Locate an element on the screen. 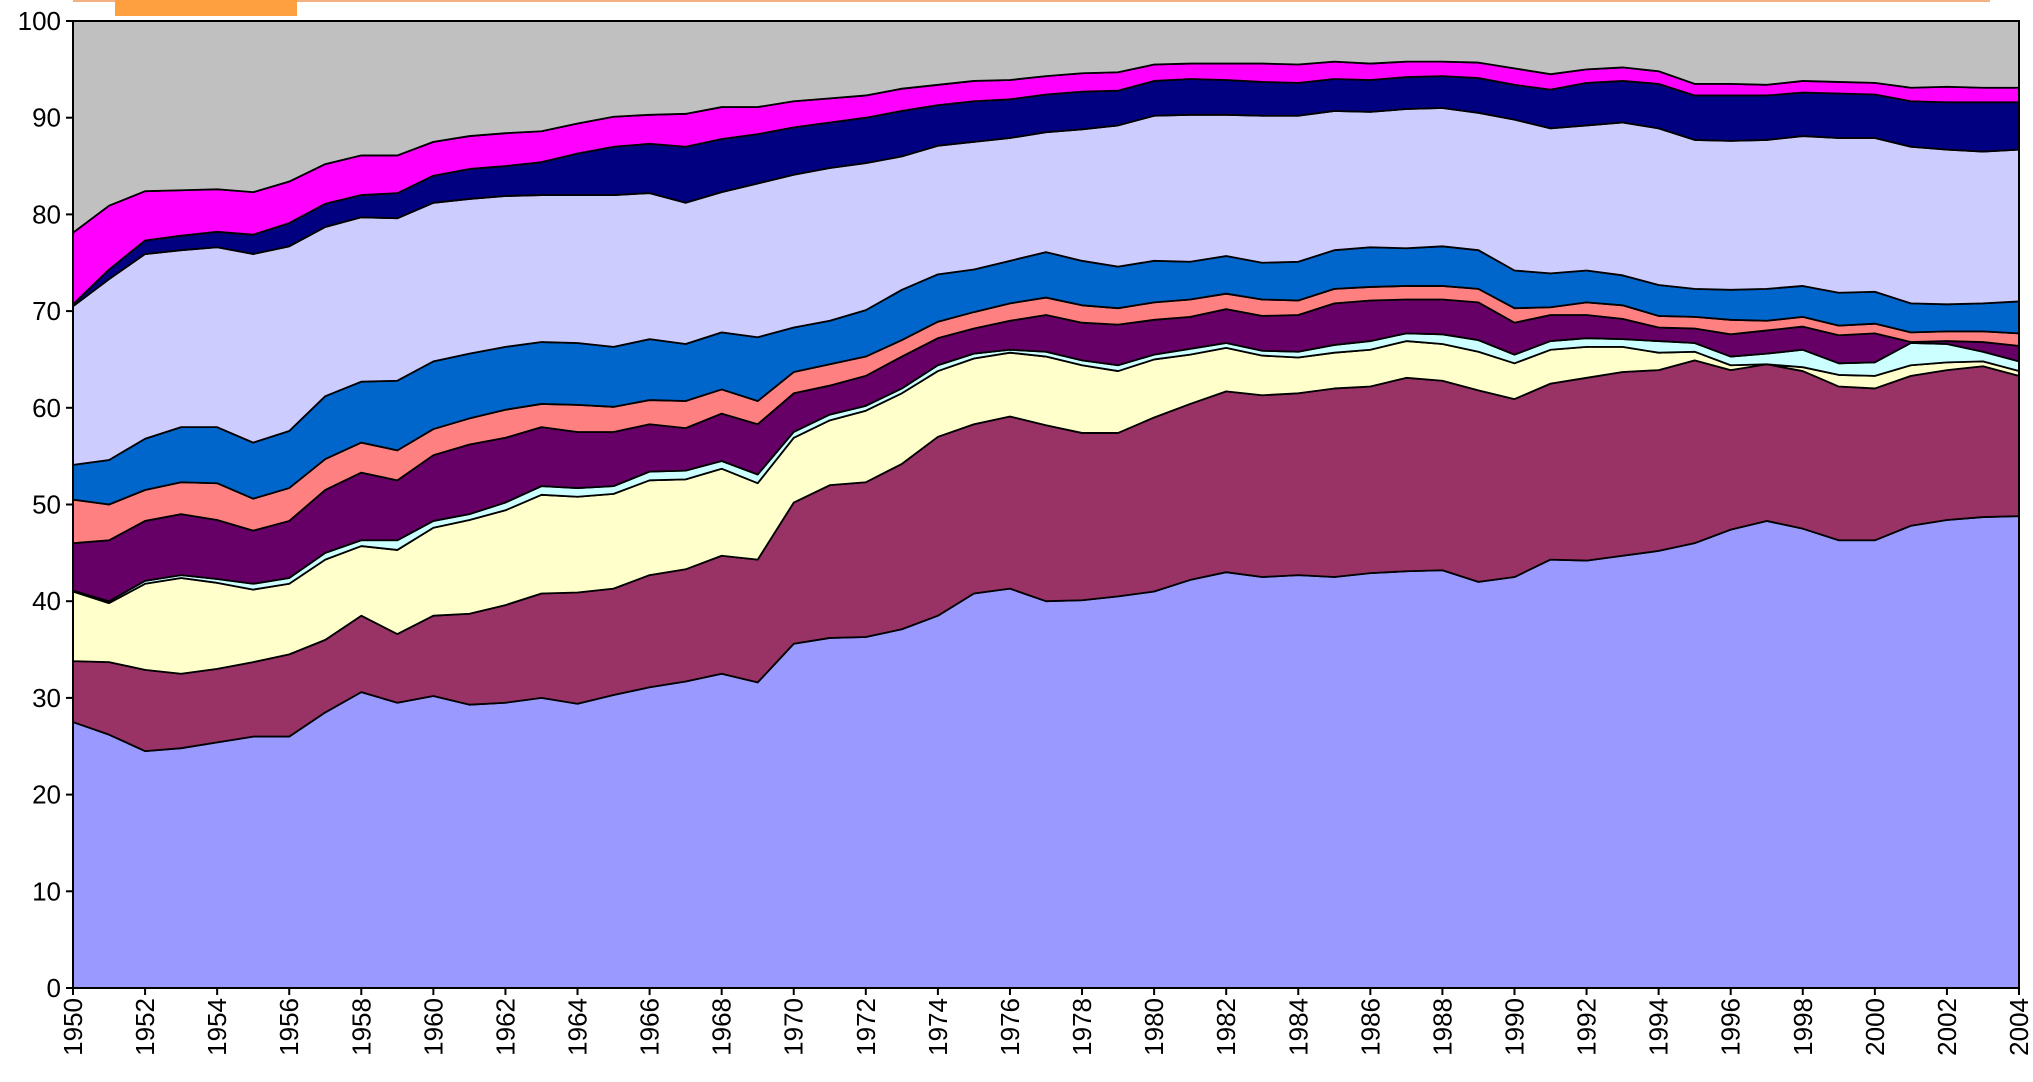 This screenshot has width=2033, height=1082. x-tick-label: 1962 is located at coordinates (505, 1027).